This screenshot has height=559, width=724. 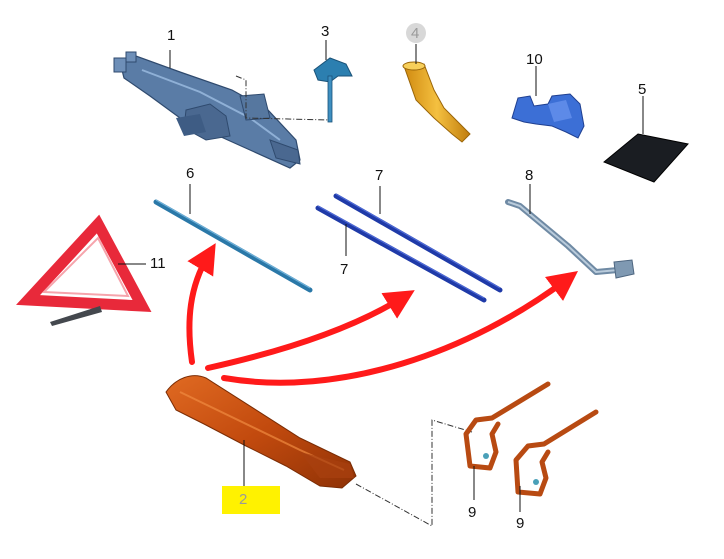 I want to click on callout-7-lower: 7, so click(x=344, y=269).